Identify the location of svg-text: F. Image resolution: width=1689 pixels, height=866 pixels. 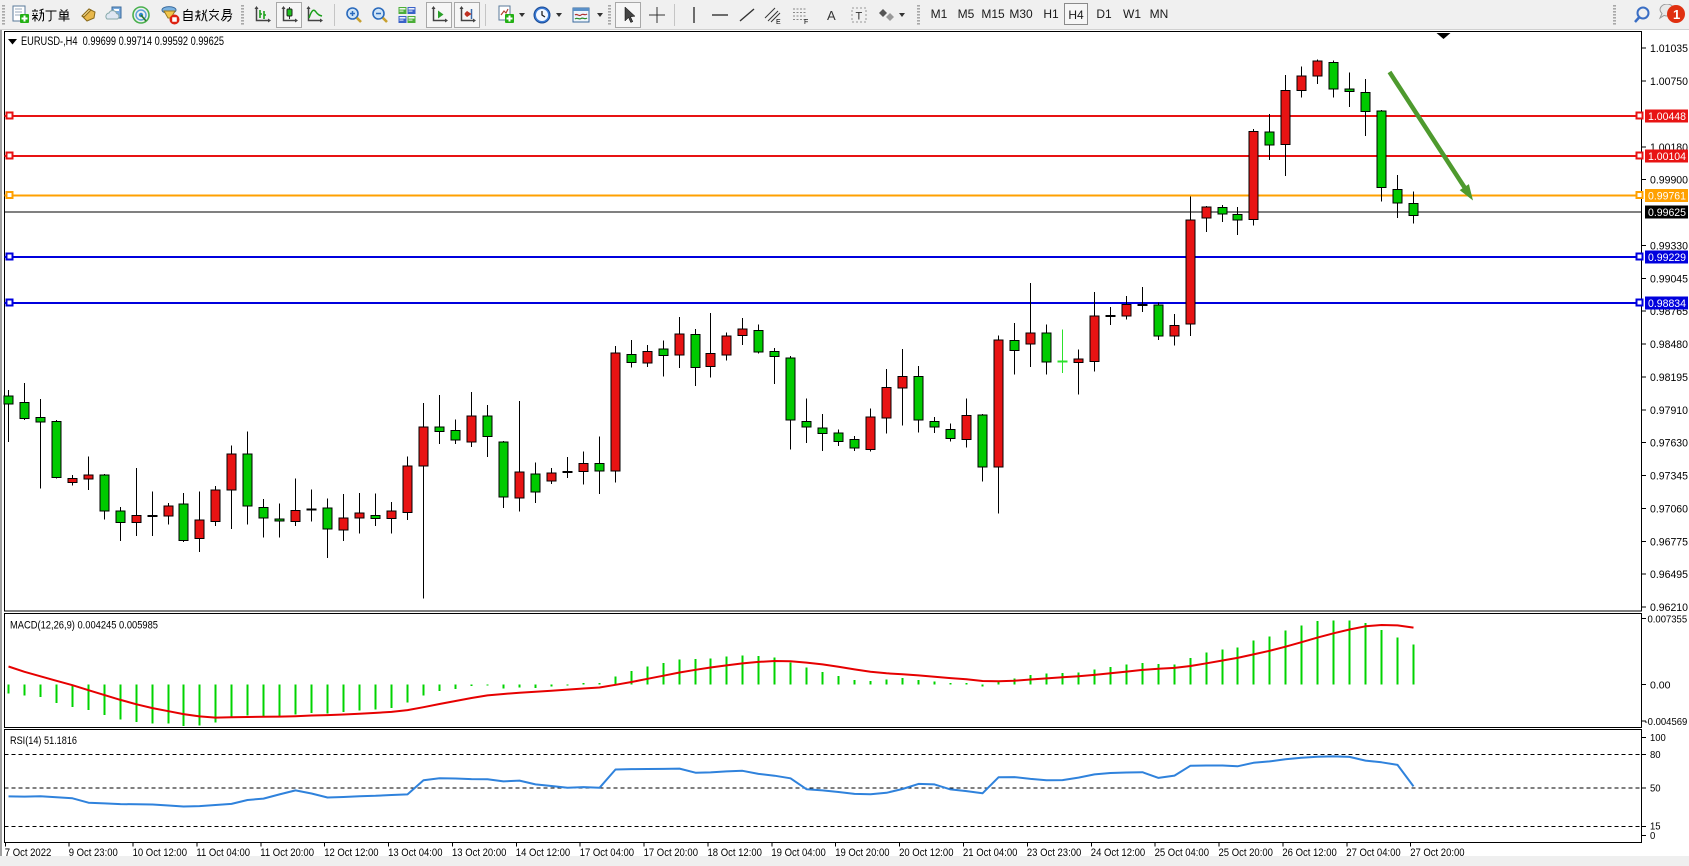
(806, 22).